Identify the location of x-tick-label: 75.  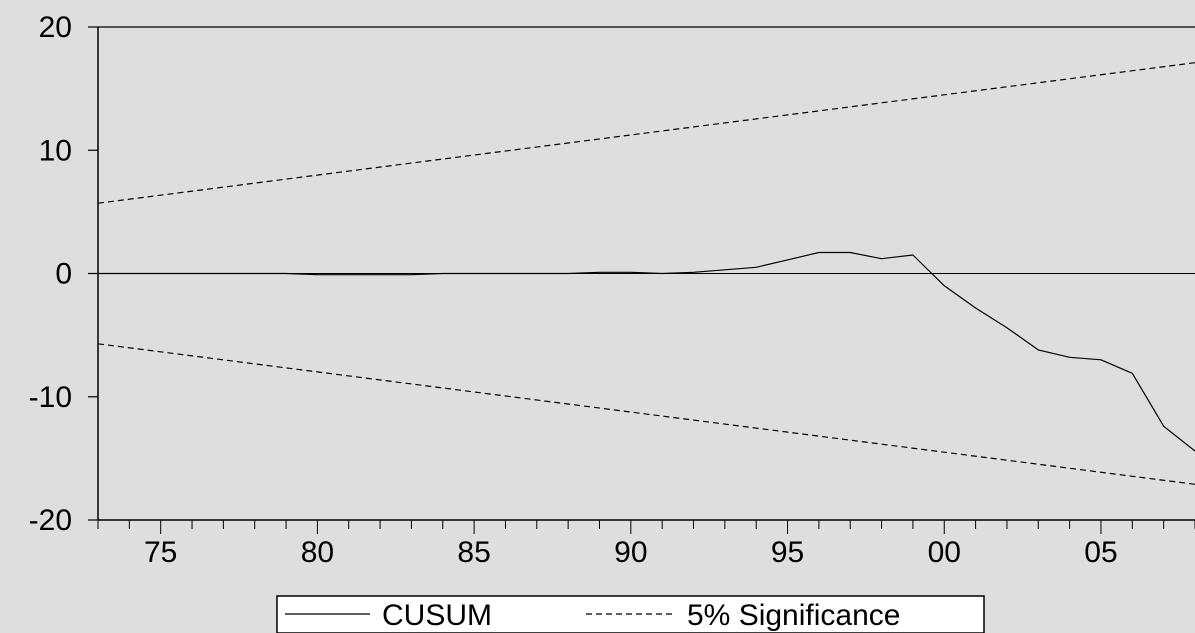
(160, 552).